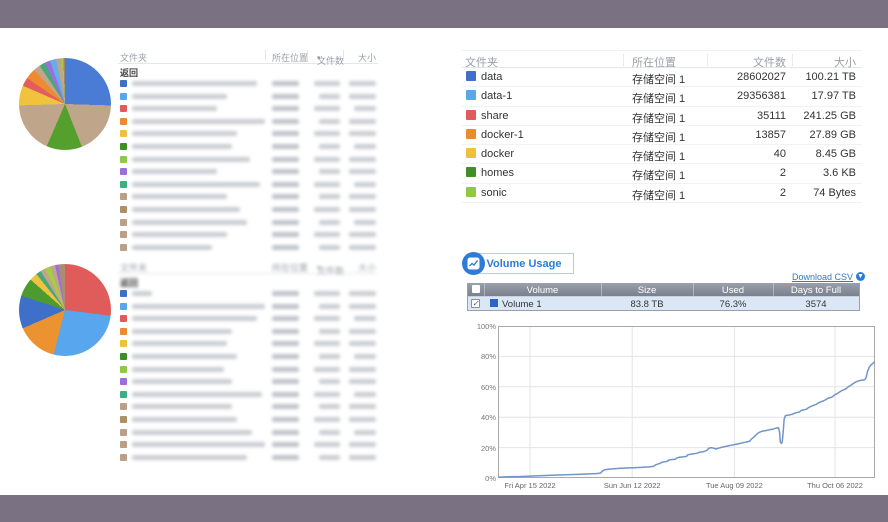 The width and height of the screenshot is (888, 522). I want to click on header-volume: Volume, so click(542, 290).